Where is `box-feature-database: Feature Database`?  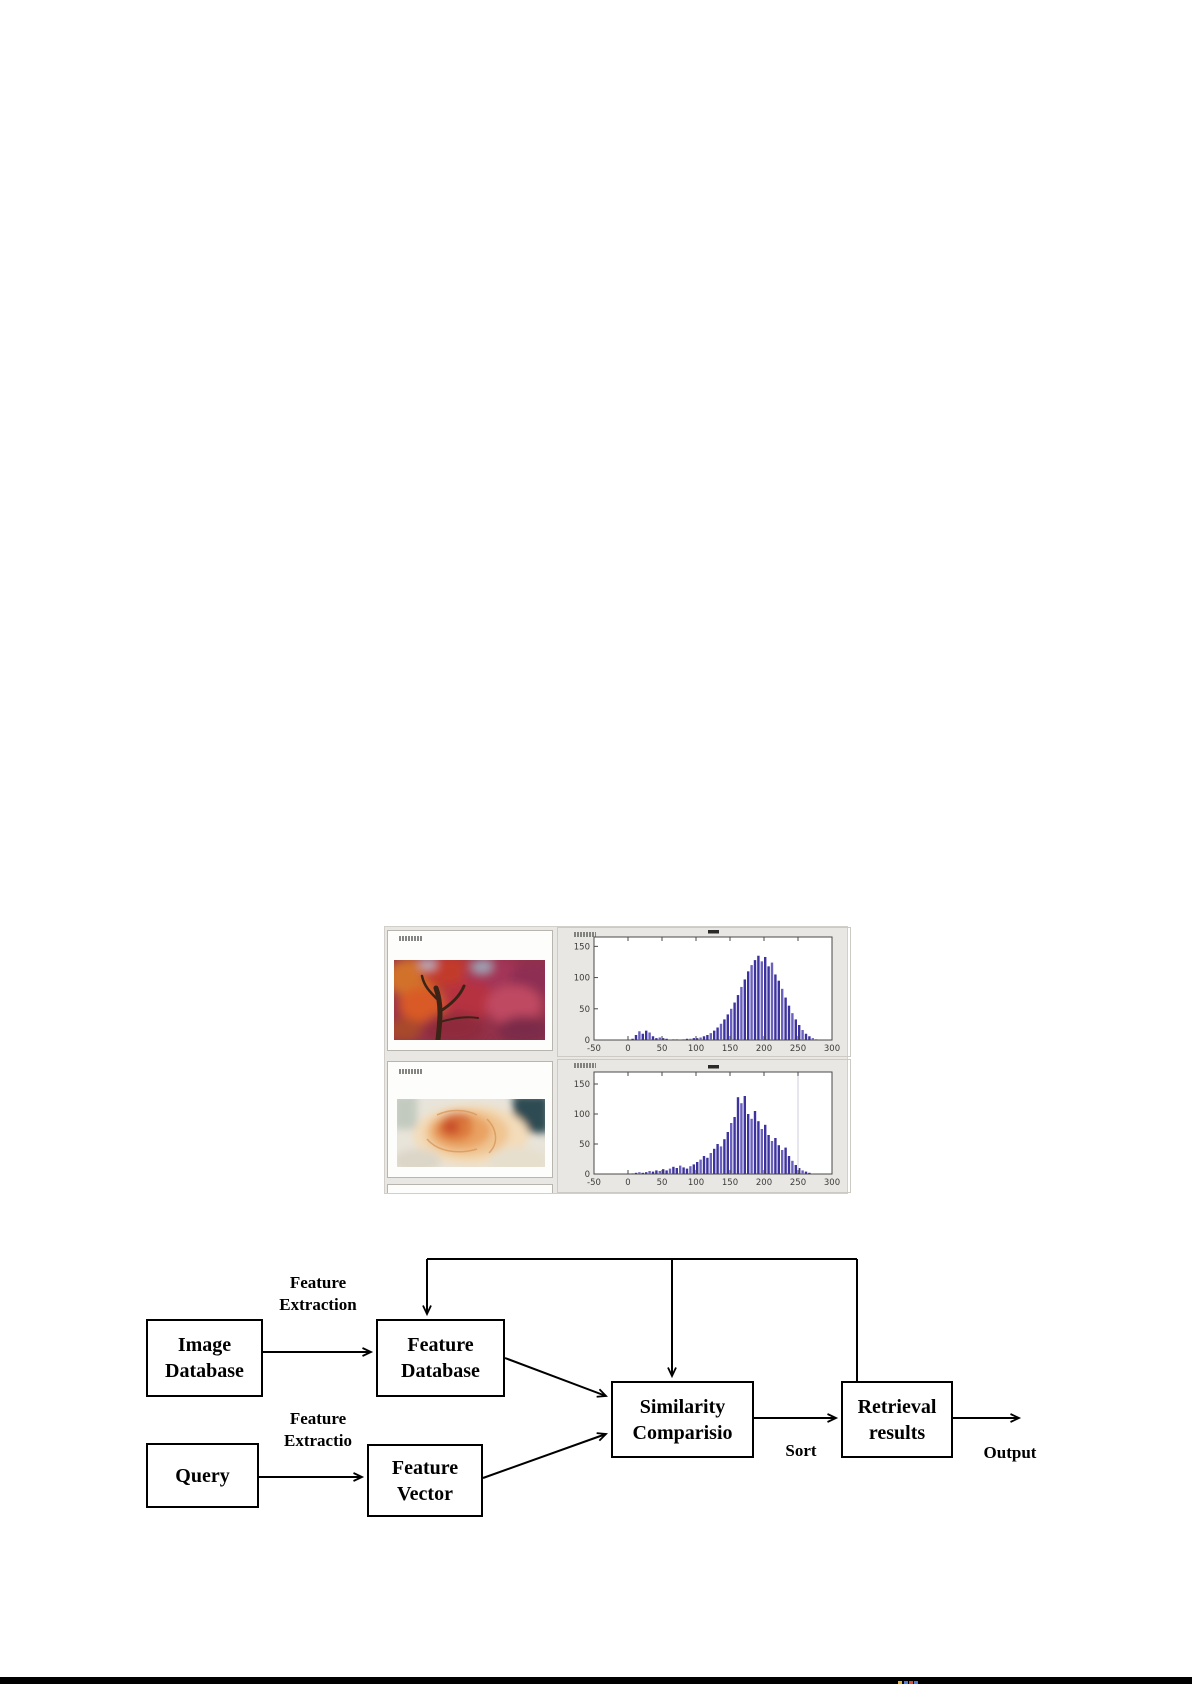
box-feature-database: Feature Database is located at coordinates (440, 1358).